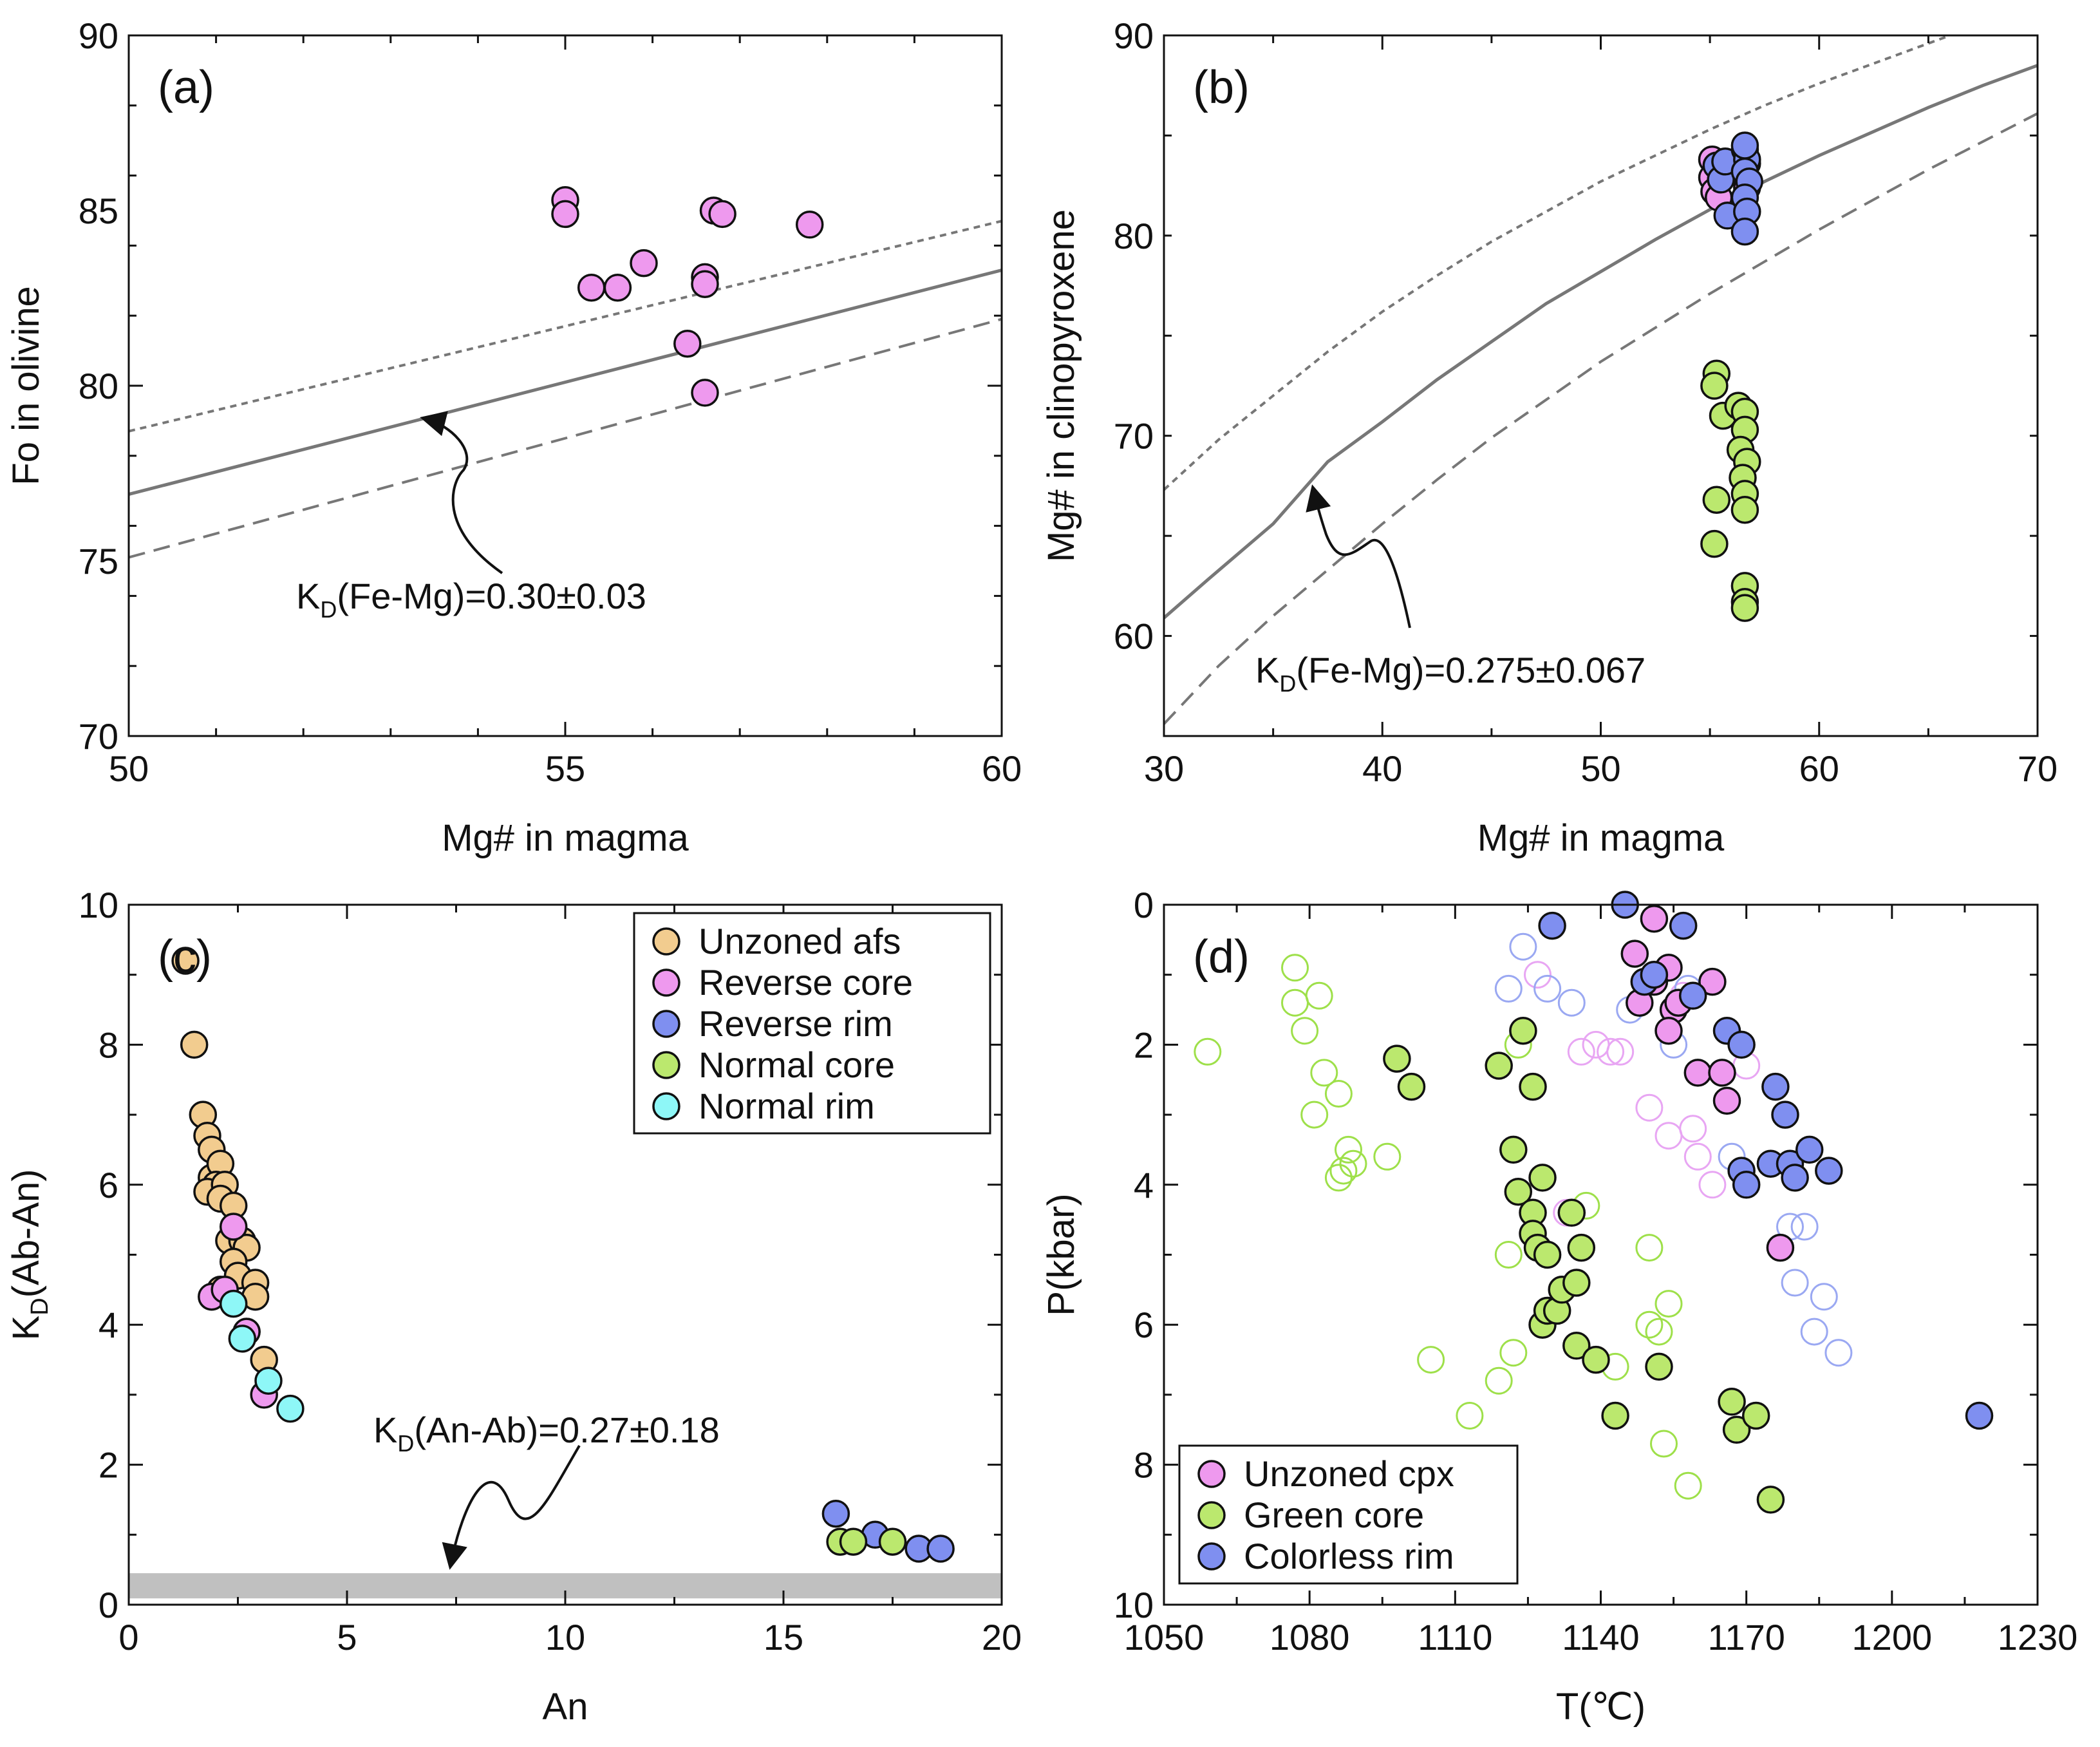 The width and height of the screenshot is (2100, 1747). What do you see at coordinates (1892, 1637) in the screenshot?
I see `x-tick-label: 1200` at bounding box center [1892, 1637].